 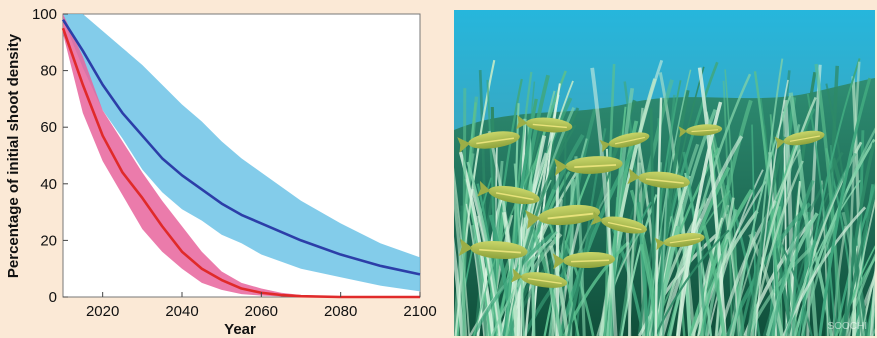 I want to click on x-axis-ticks: 2020 2040 2060 2080 2100, so click(x=261, y=306).